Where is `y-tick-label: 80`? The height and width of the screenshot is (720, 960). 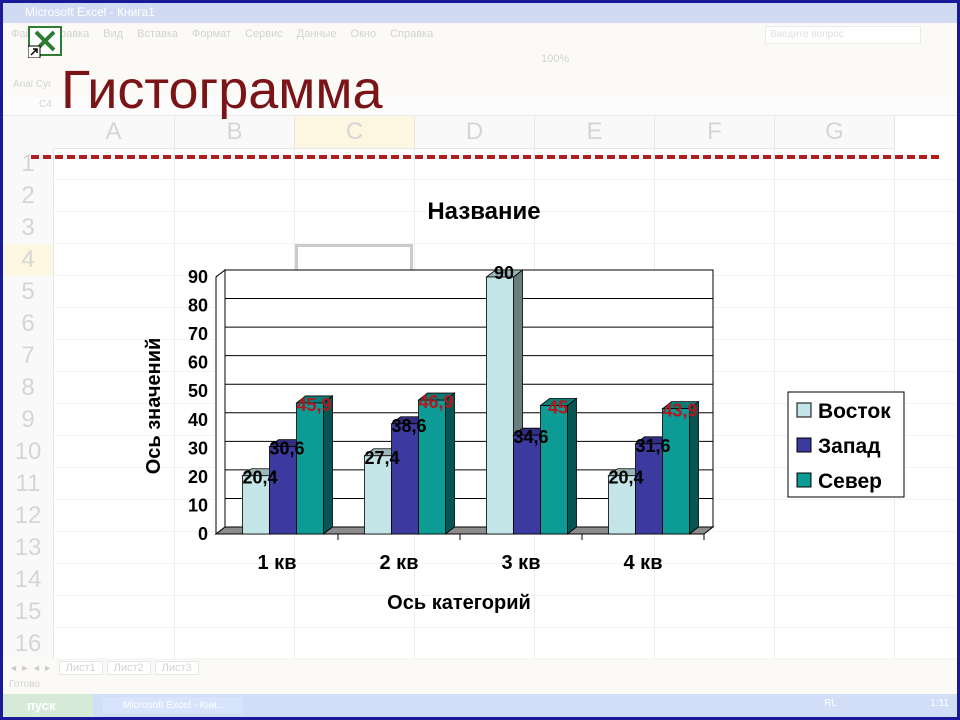
y-tick-label: 80 is located at coordinates (198, 306).